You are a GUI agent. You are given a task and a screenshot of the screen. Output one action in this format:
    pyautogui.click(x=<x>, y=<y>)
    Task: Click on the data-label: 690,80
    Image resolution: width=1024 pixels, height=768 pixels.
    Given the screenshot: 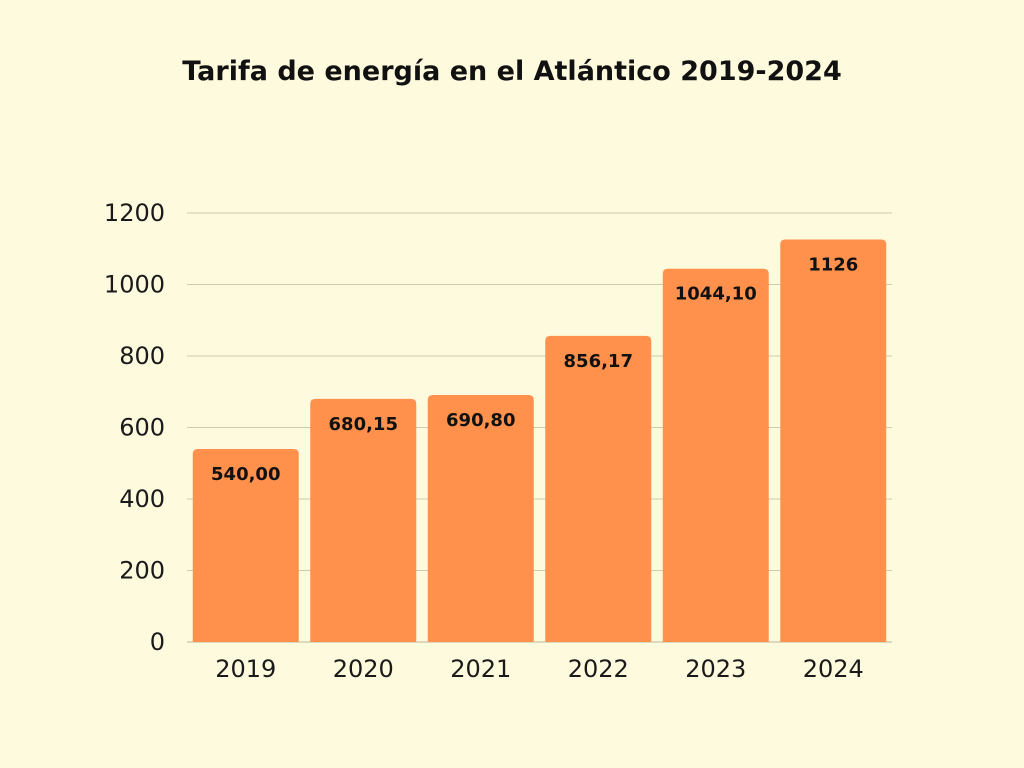 What is the action you would take?
    pyautogui.click(x=480, y=420)
    